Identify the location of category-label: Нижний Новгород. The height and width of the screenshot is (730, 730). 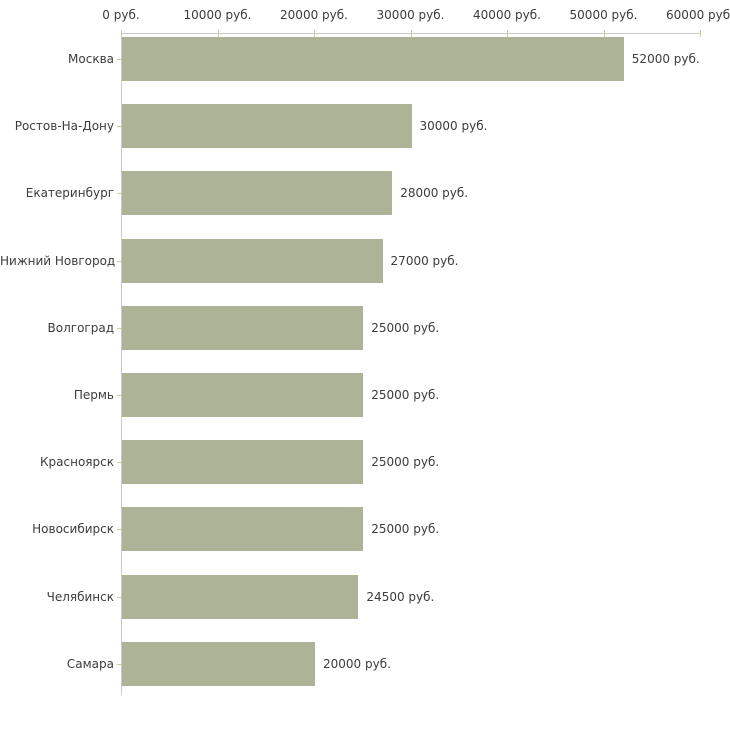
(58, 260).